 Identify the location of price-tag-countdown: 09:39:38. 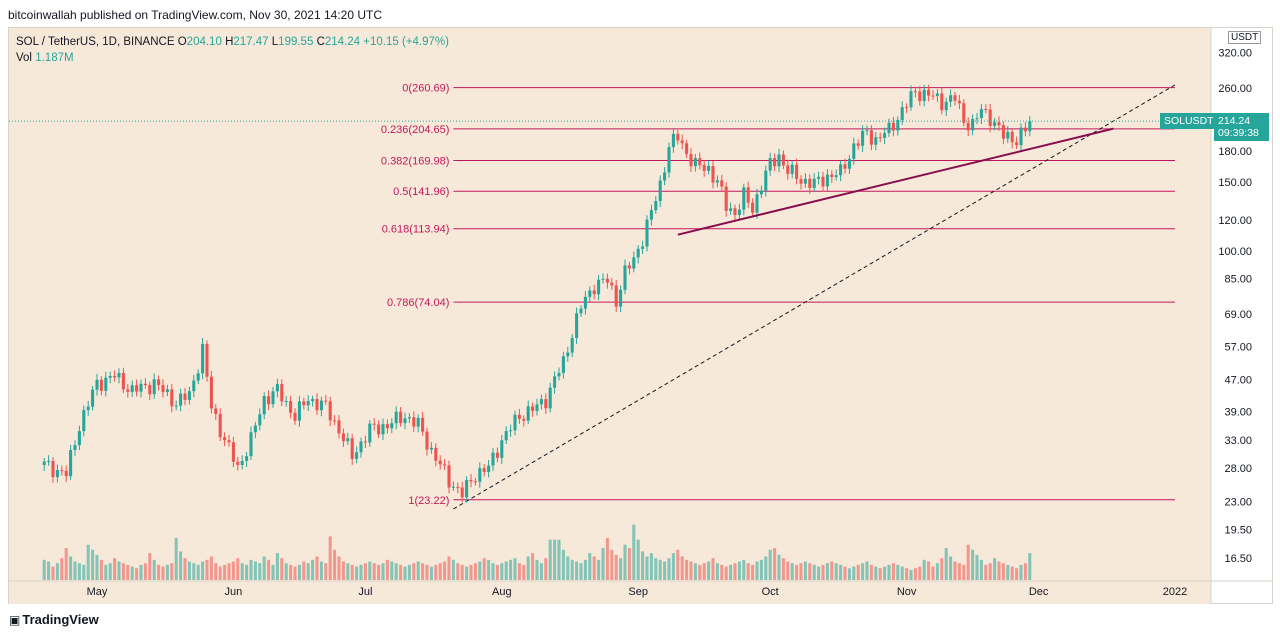
(1238, 133).